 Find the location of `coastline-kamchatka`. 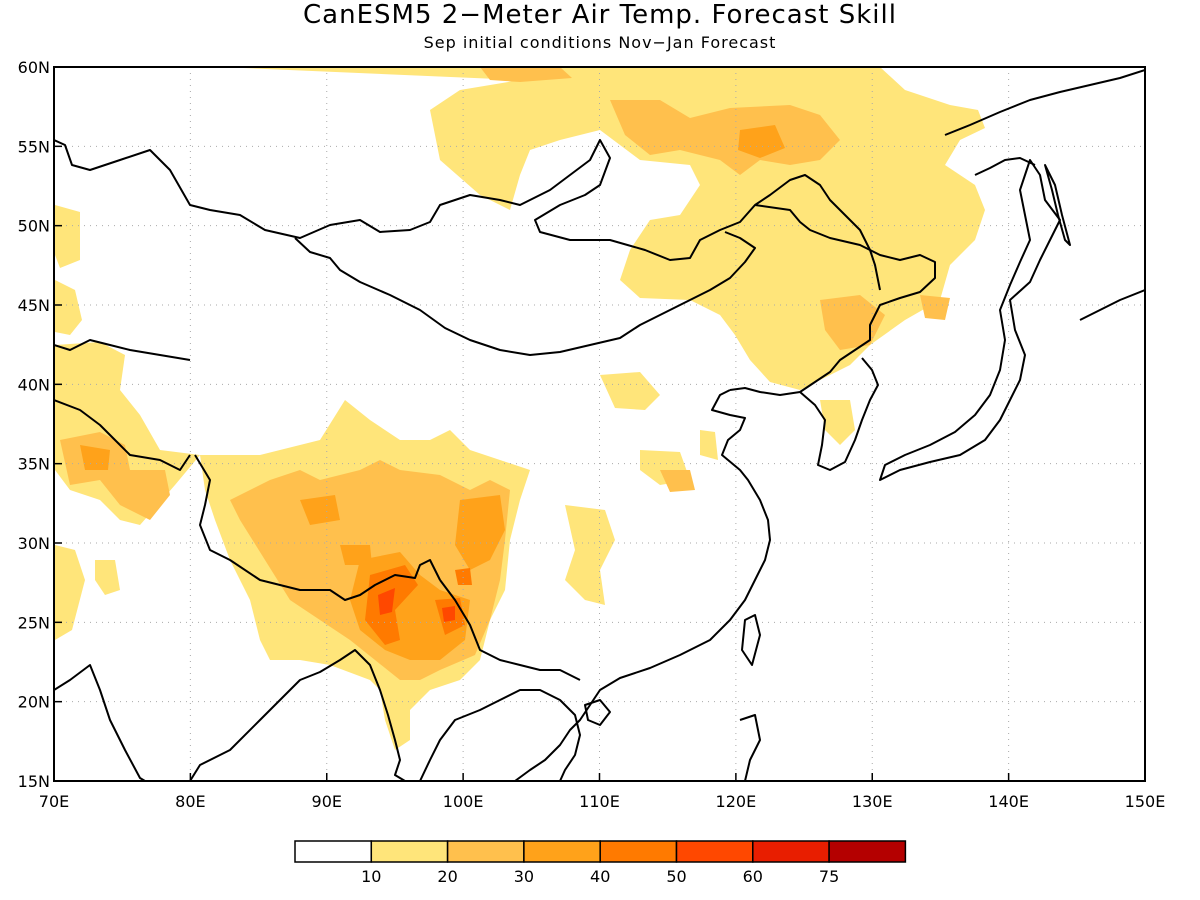

coastline-kamchatka is located at coordinates (1044, 102).